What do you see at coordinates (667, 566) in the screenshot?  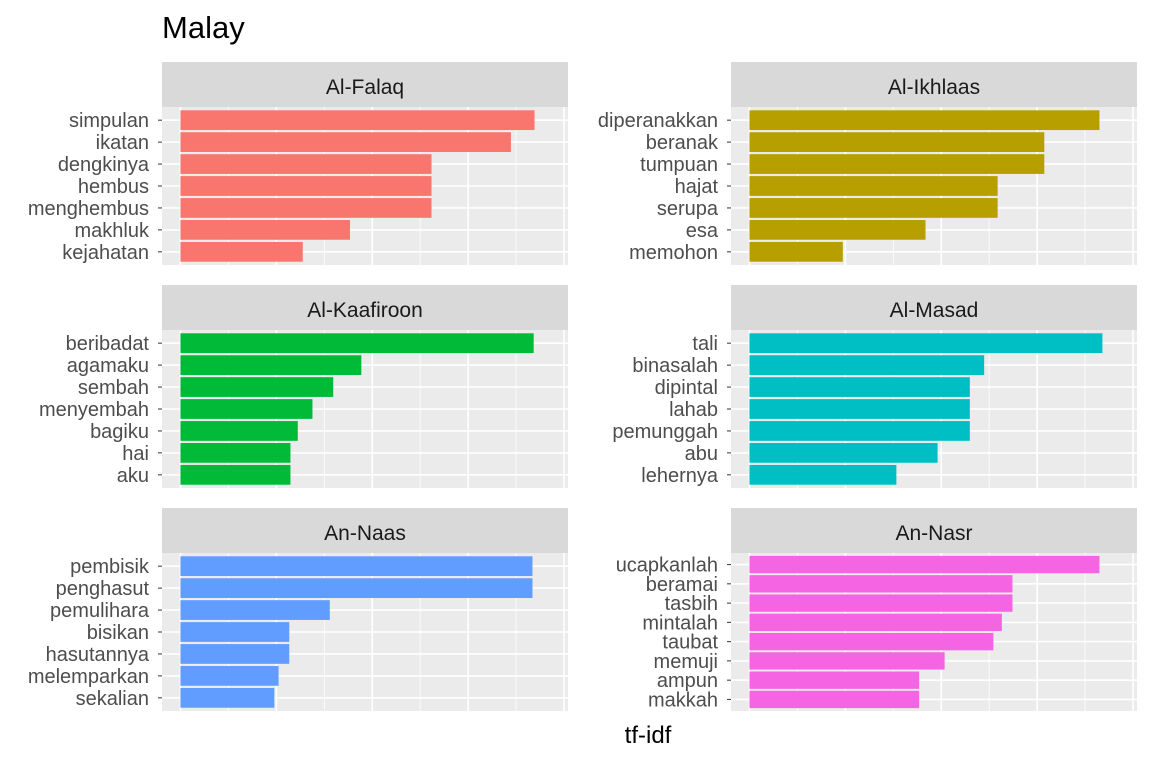 I see `category-label: ucapkanlah` at bounding box center [667, 566].